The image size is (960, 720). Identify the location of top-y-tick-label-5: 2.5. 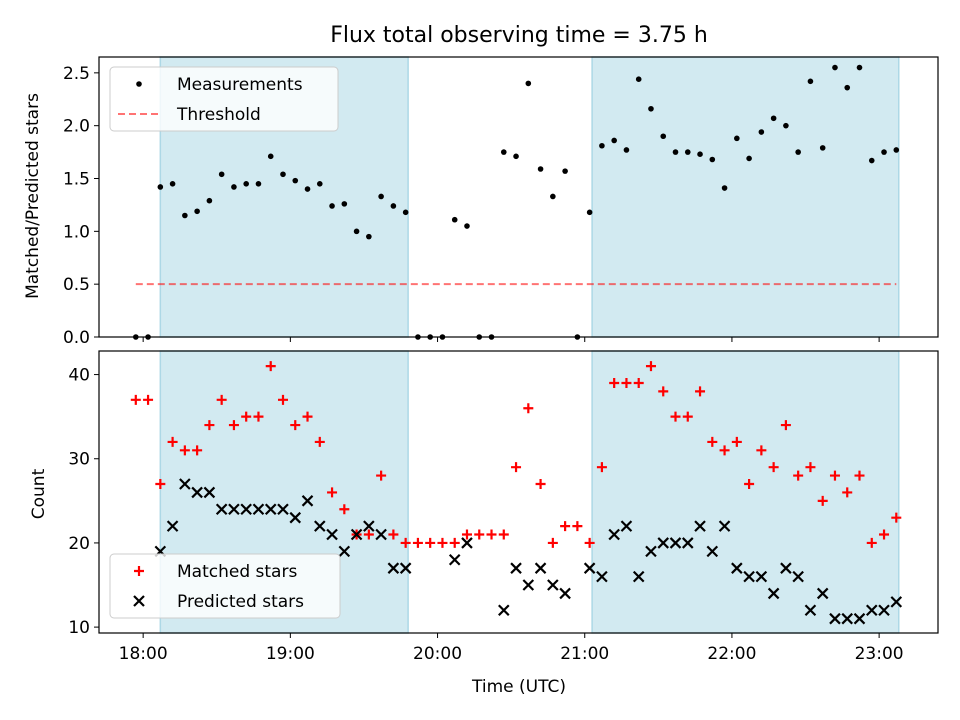
(76, 74).